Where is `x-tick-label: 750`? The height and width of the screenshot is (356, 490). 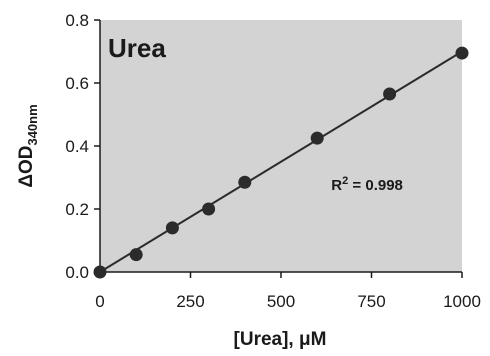
x-tick-label: 750 is located at coordinates (371, 301).